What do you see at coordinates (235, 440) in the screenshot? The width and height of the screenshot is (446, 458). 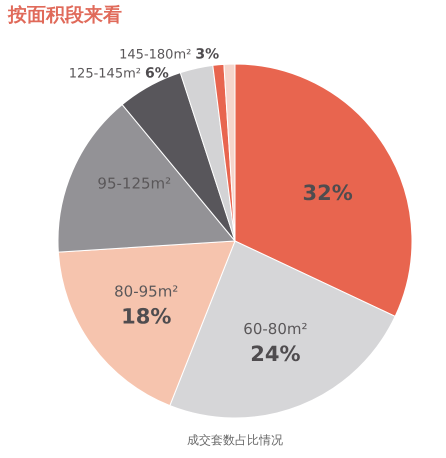 I see `text: 成交套数占比情况` at bounding box center [235, 440].